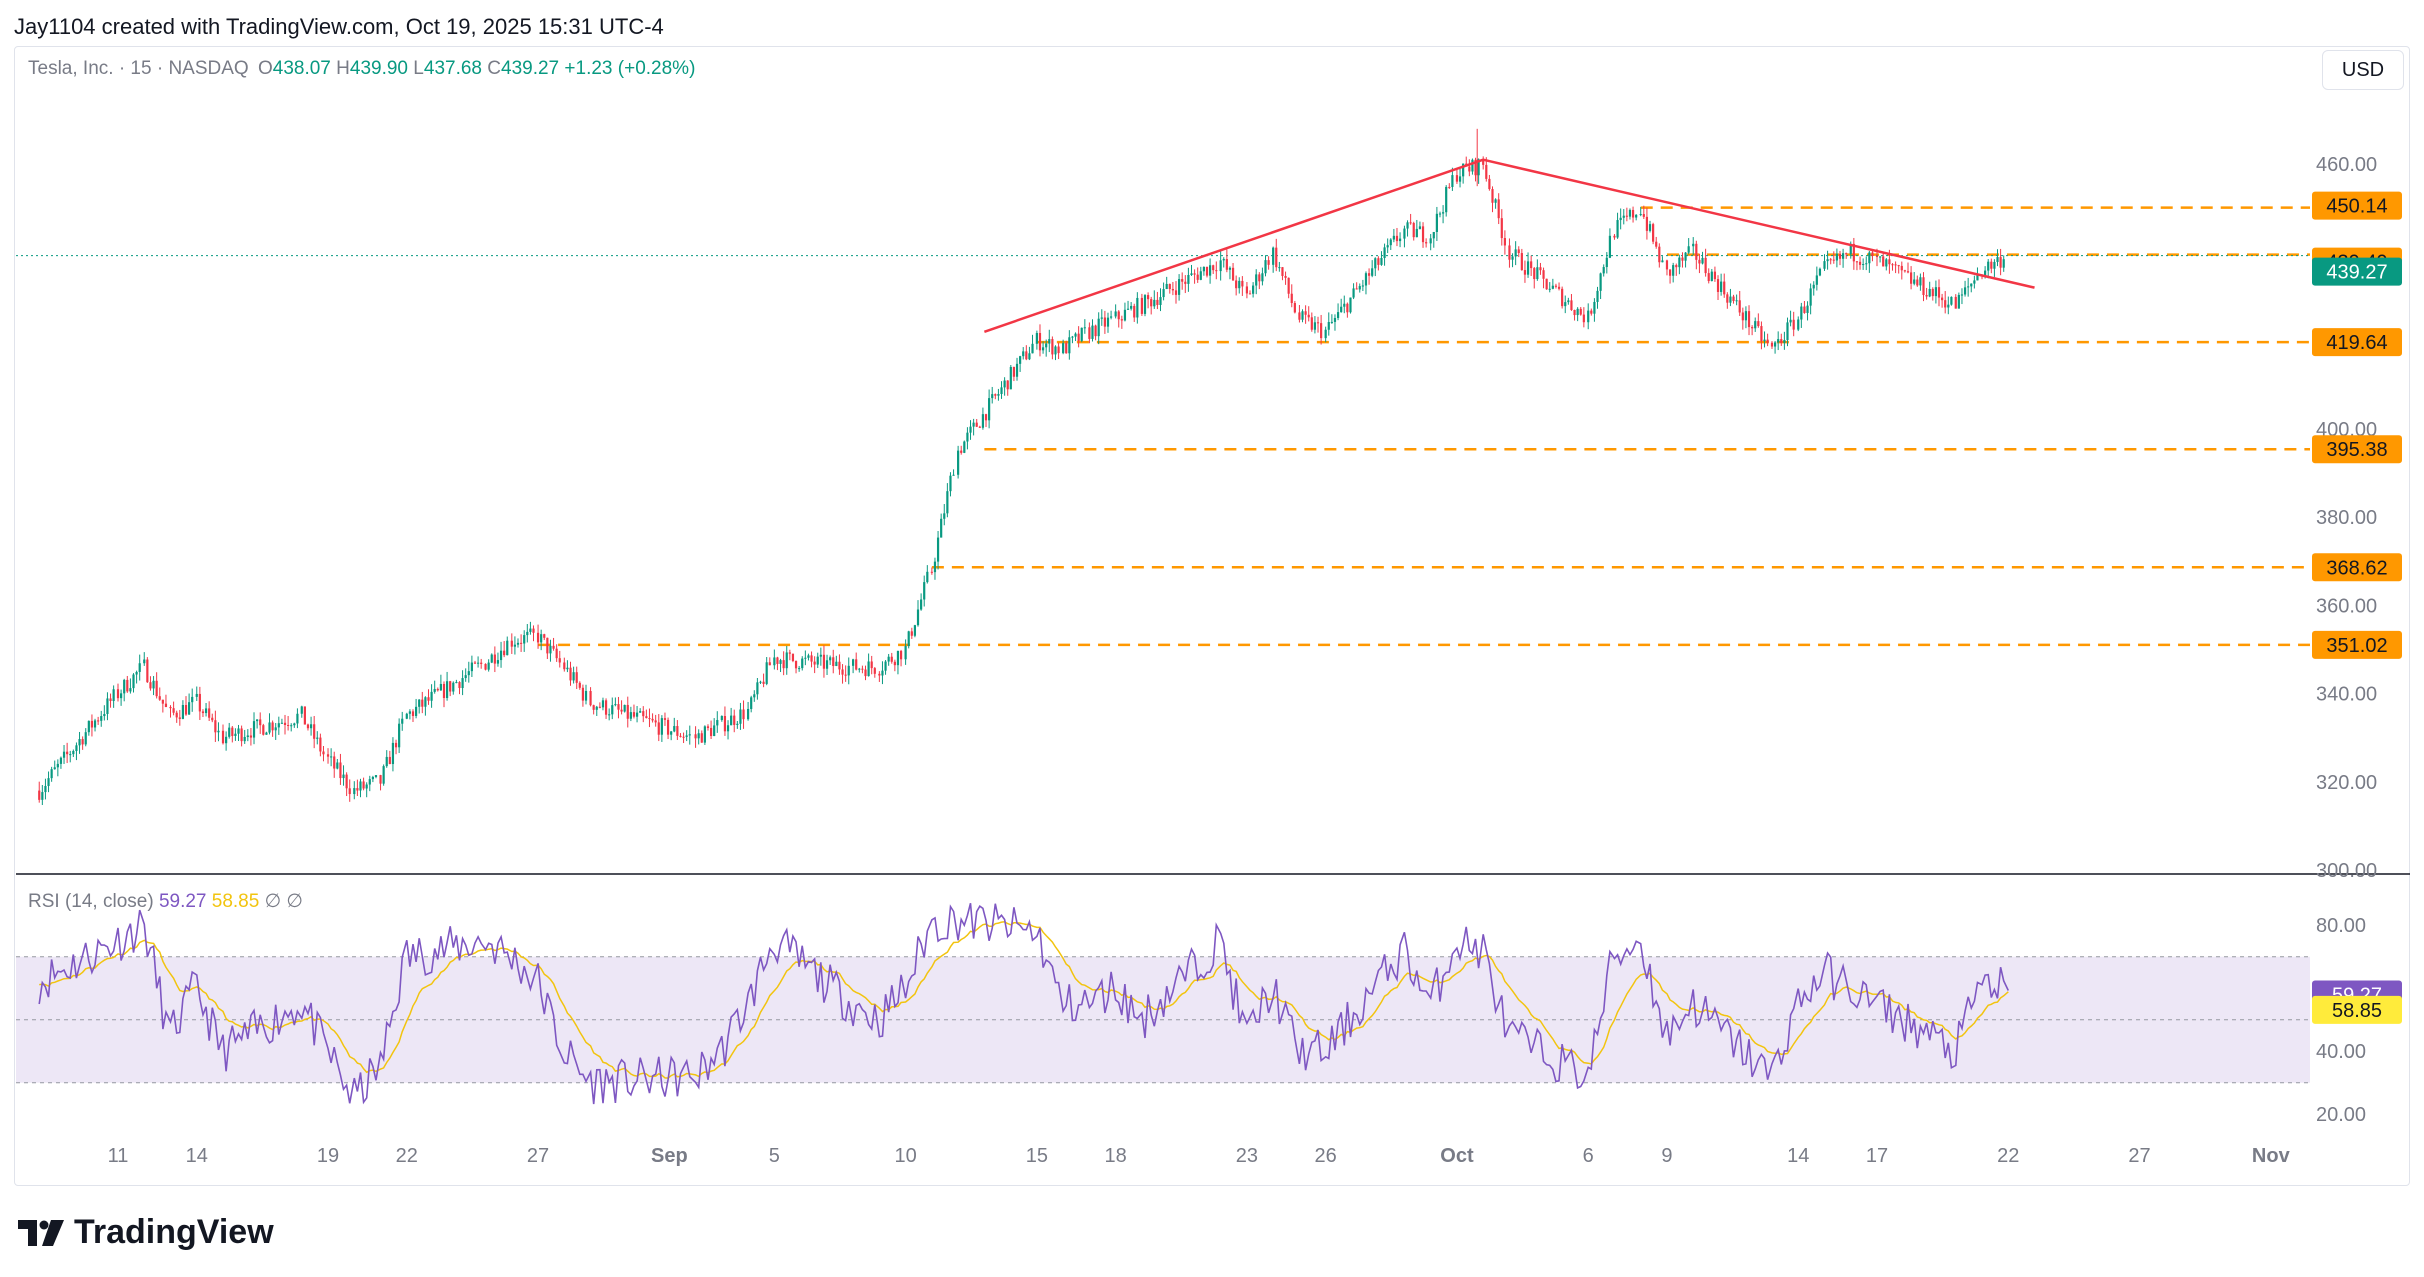  Describe the element at coordinates (2356, 273) in the screenshot. I see `last-price-tag-text: 439.27` at that location.